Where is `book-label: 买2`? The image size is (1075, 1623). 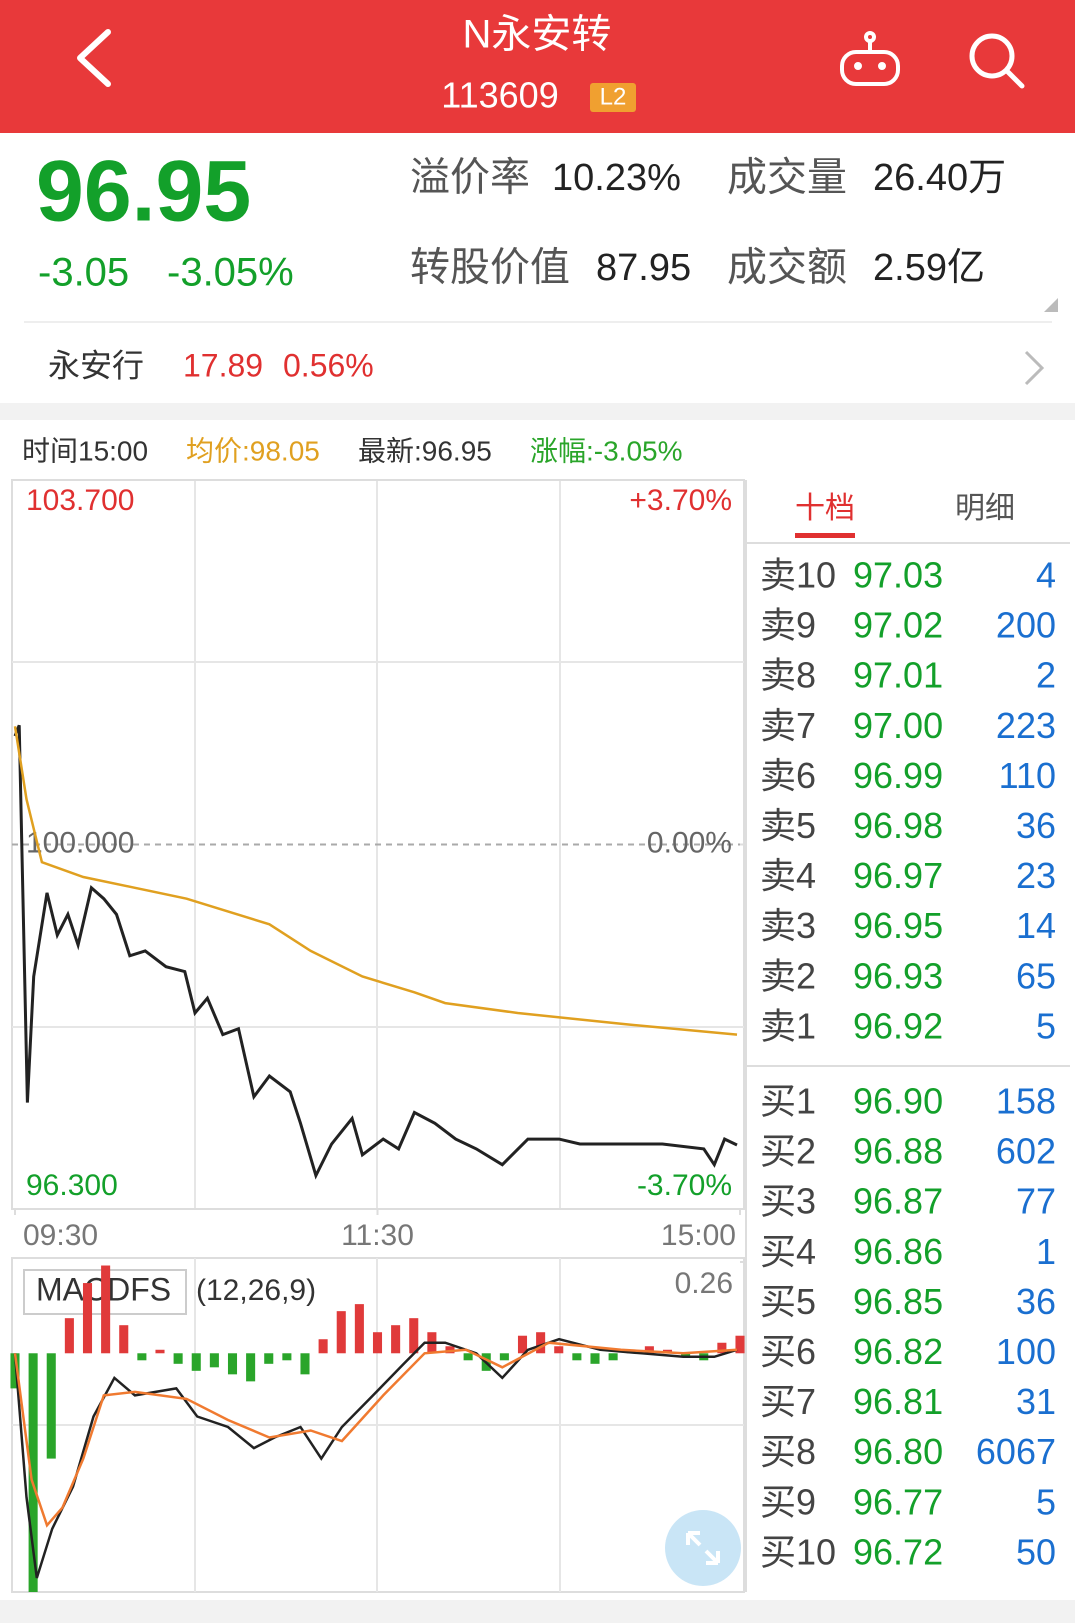 book-label: 买2 is located at coordinates (788, 1151).